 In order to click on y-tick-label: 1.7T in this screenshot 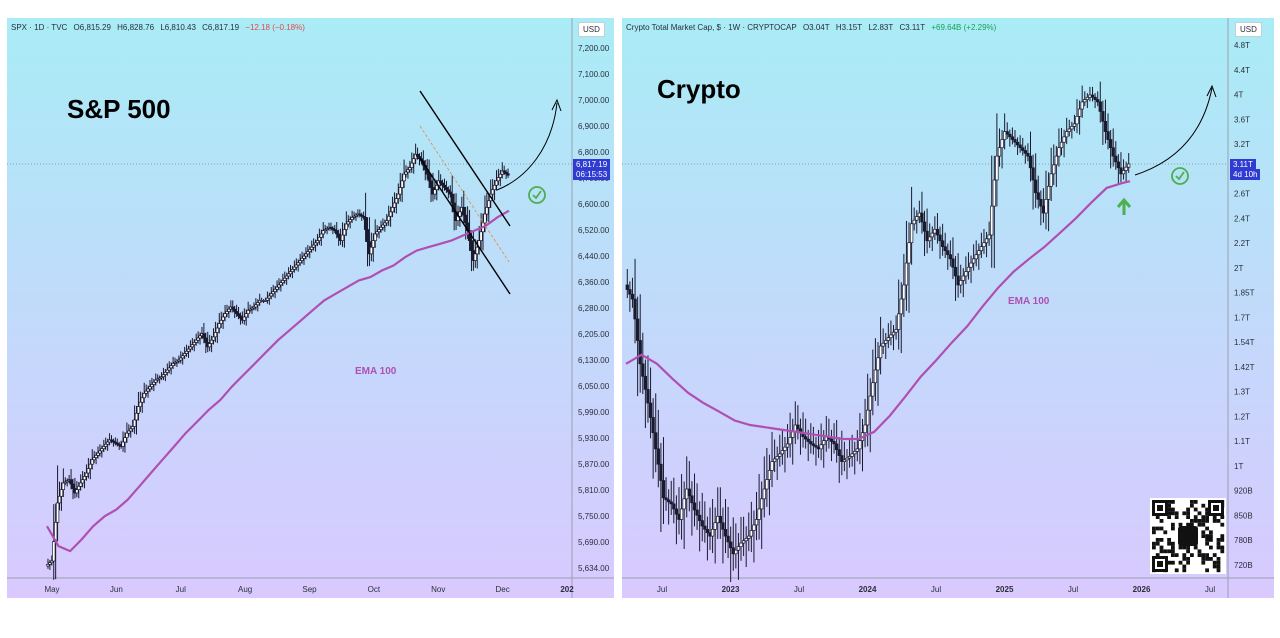, I will do `click(1242, 317)`.